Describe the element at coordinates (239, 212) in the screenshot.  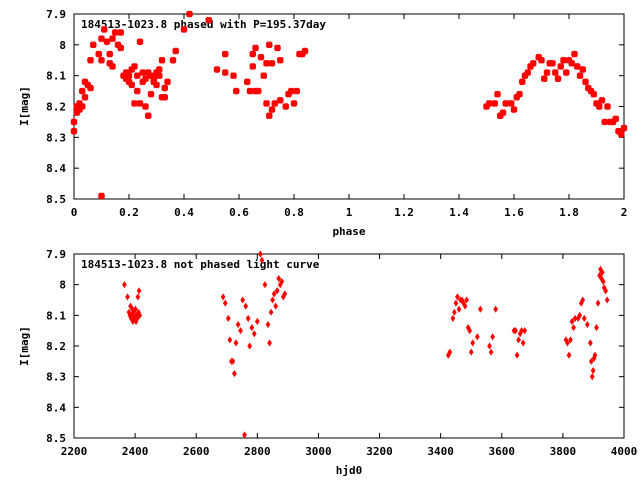
I see `x-tick-label: 0.6` at that location.